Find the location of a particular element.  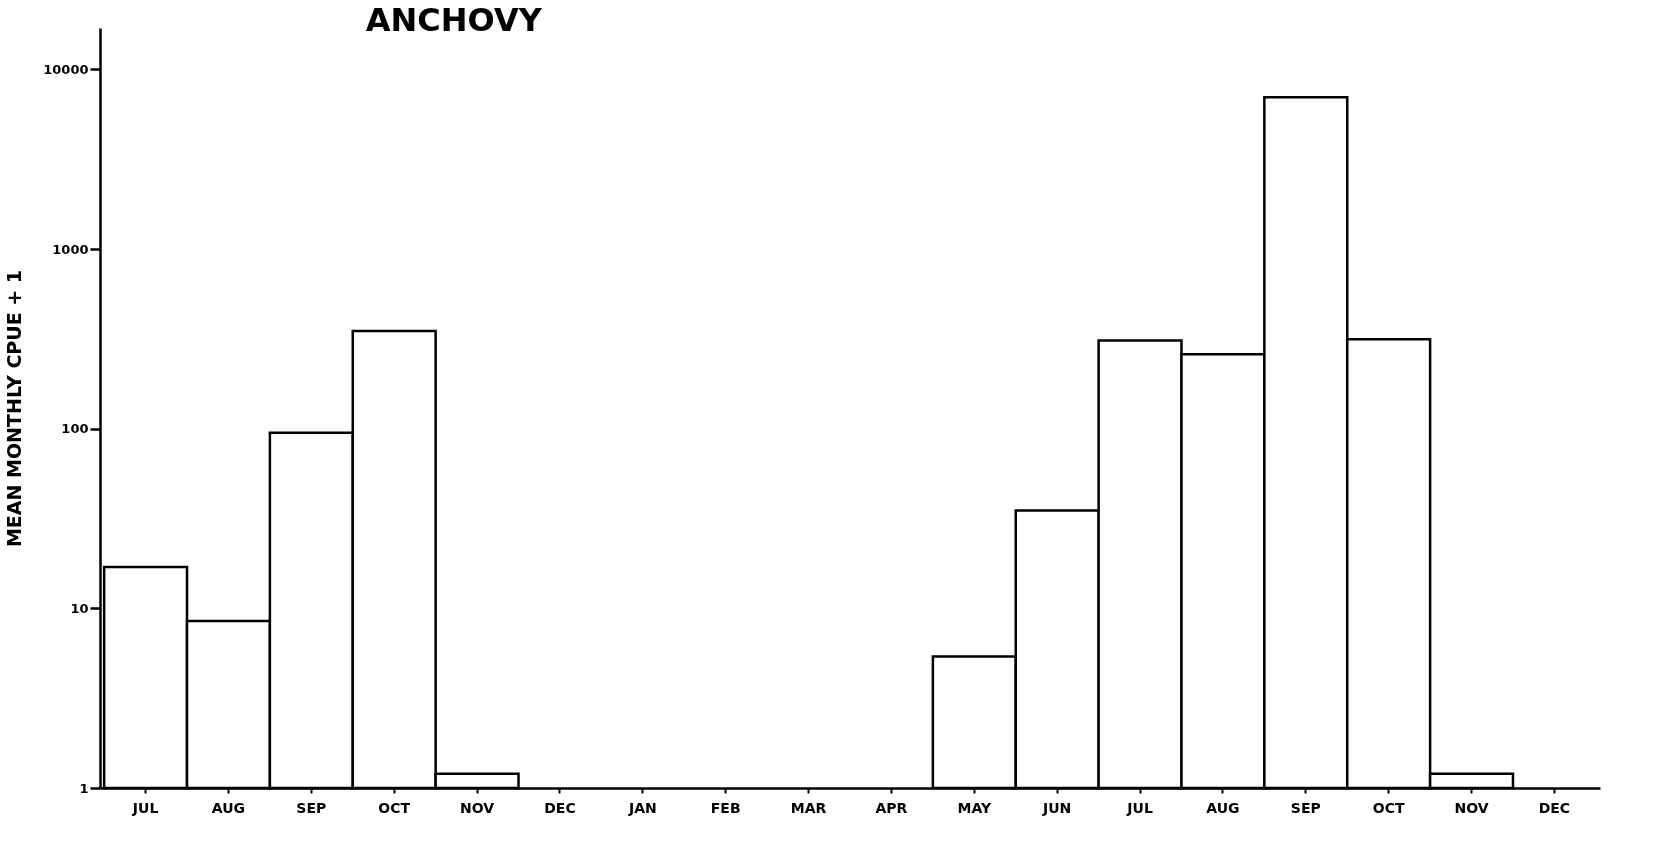

x-tick-label: APR is located at coordinates (891, 807).